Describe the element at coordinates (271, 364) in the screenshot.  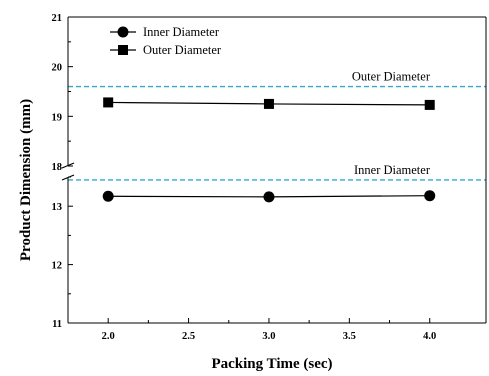
I see `x-axis-title: Packing Time (sec)` at that location.